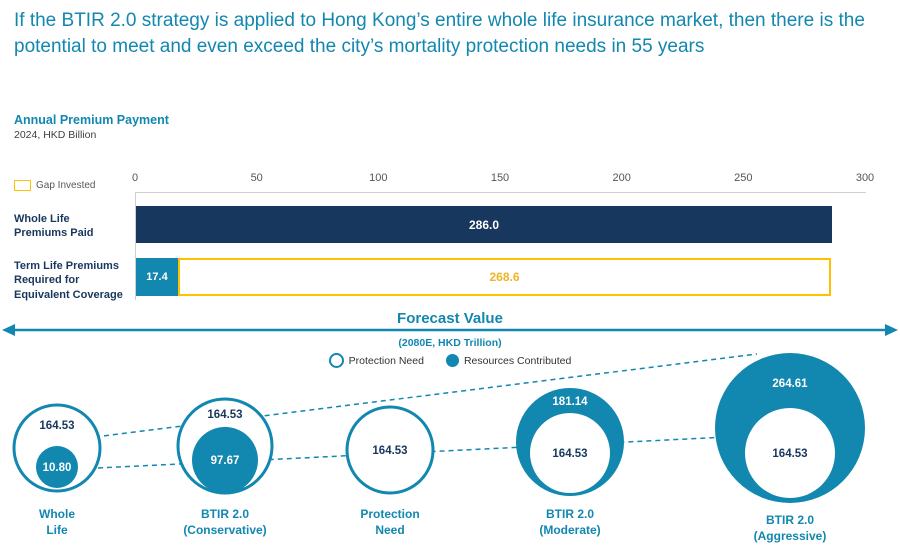  I want to click on x-tick-0: 0, so click(135, 178).